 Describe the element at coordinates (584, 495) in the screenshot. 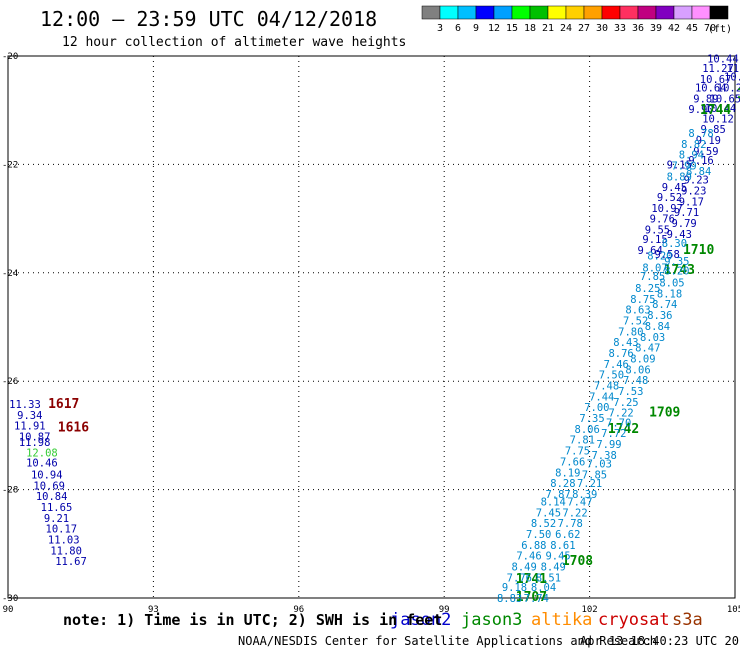

I see `data-label: 8.39` at that location.